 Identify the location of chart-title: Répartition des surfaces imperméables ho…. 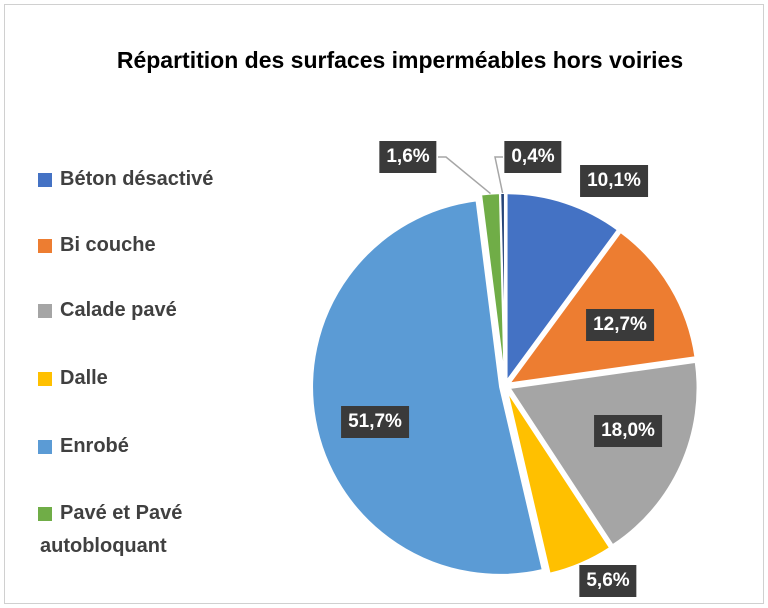
(400, 60).